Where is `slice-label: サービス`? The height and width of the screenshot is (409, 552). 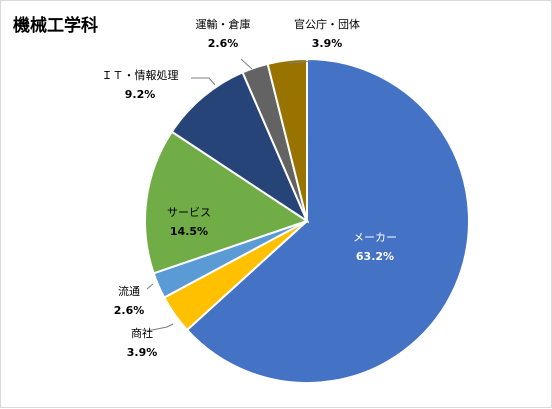
slice-label: サービス is located at coordinates (189, 212).